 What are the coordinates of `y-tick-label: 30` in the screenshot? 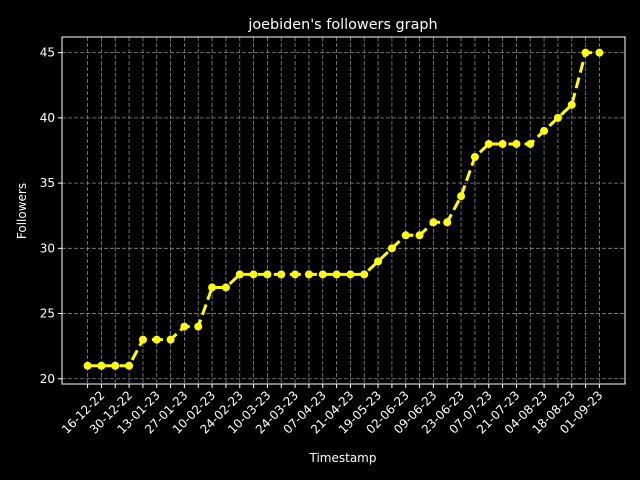 It's located at (47, 248).